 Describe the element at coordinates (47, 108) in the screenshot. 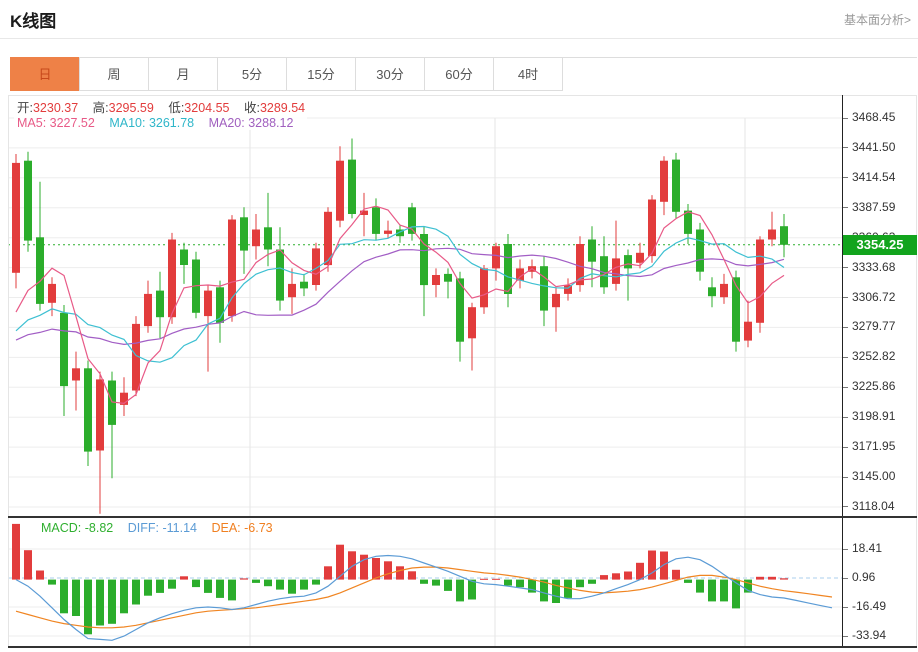

I see `open-item: 开:3230.37` at that location.